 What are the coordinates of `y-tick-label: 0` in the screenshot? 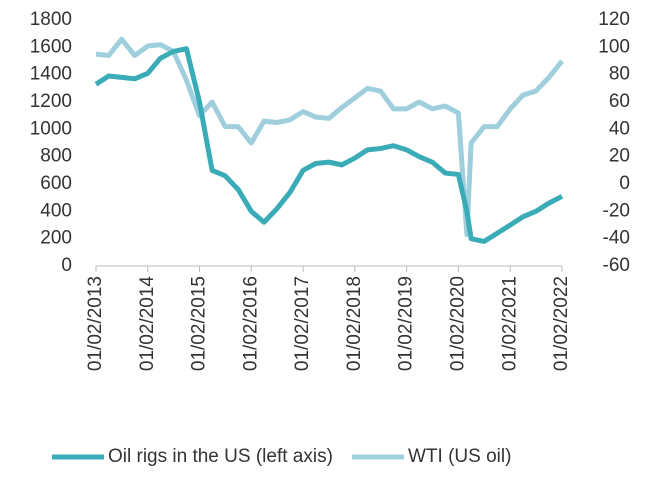 It's located at (66, 265).